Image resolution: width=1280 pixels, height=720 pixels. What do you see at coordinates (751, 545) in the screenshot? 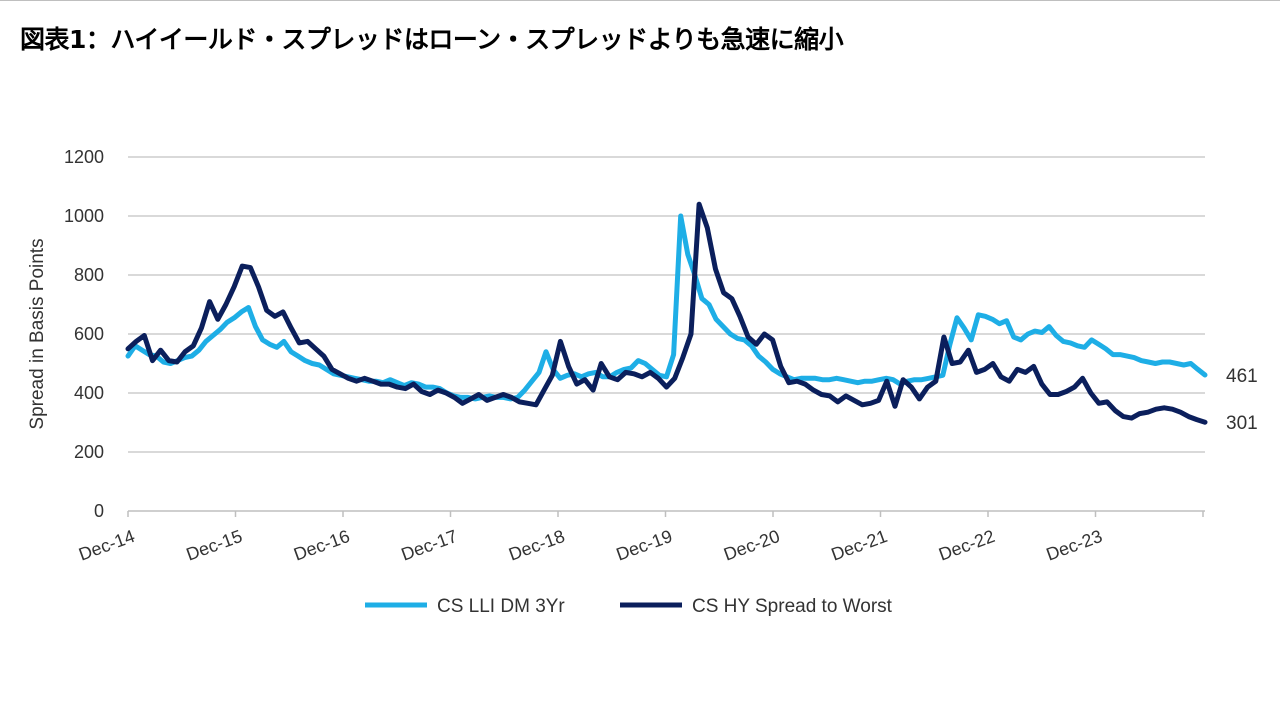
I see `x-tick-label: Dec-20` at bounding box center [751, 545].